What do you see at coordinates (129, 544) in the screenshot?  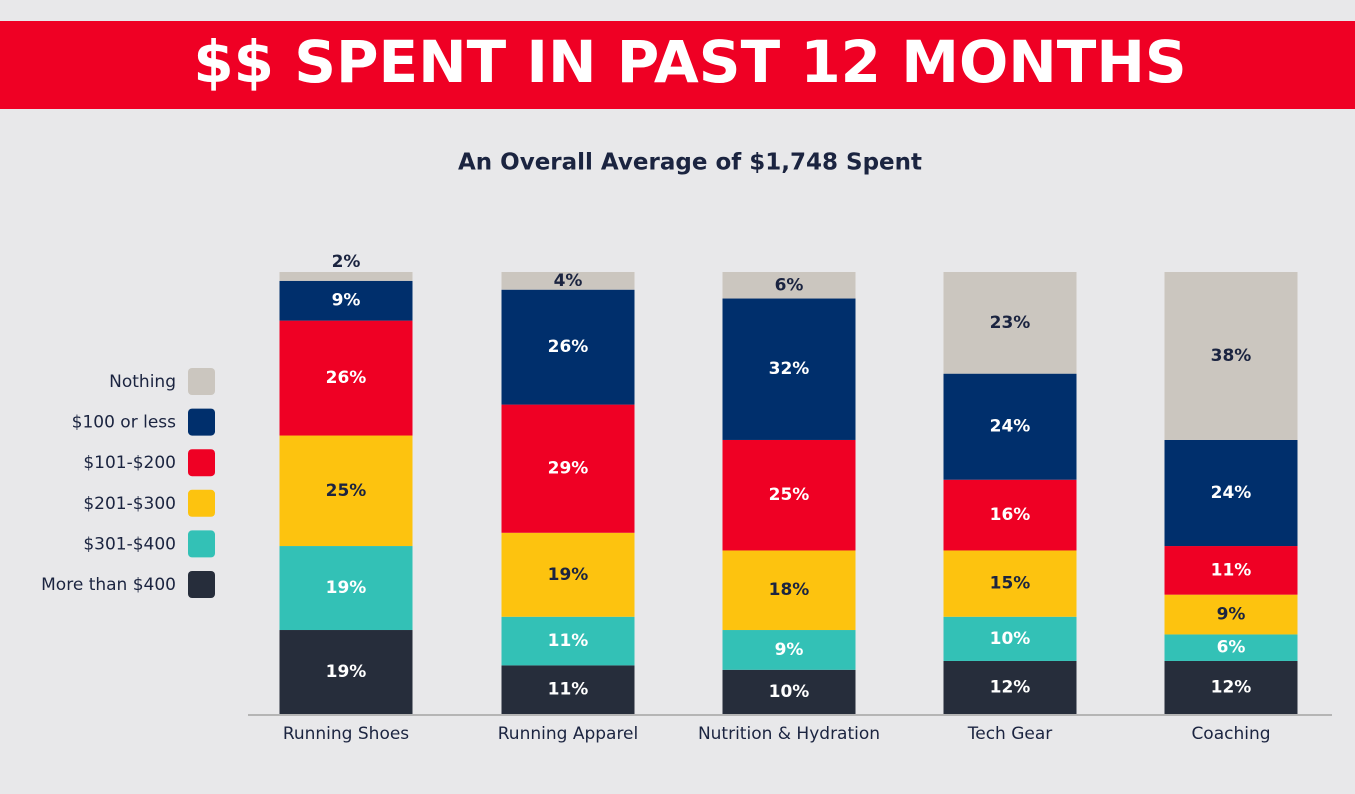 I see `legend-label: $301-$400` at bounding box center [129, 544].